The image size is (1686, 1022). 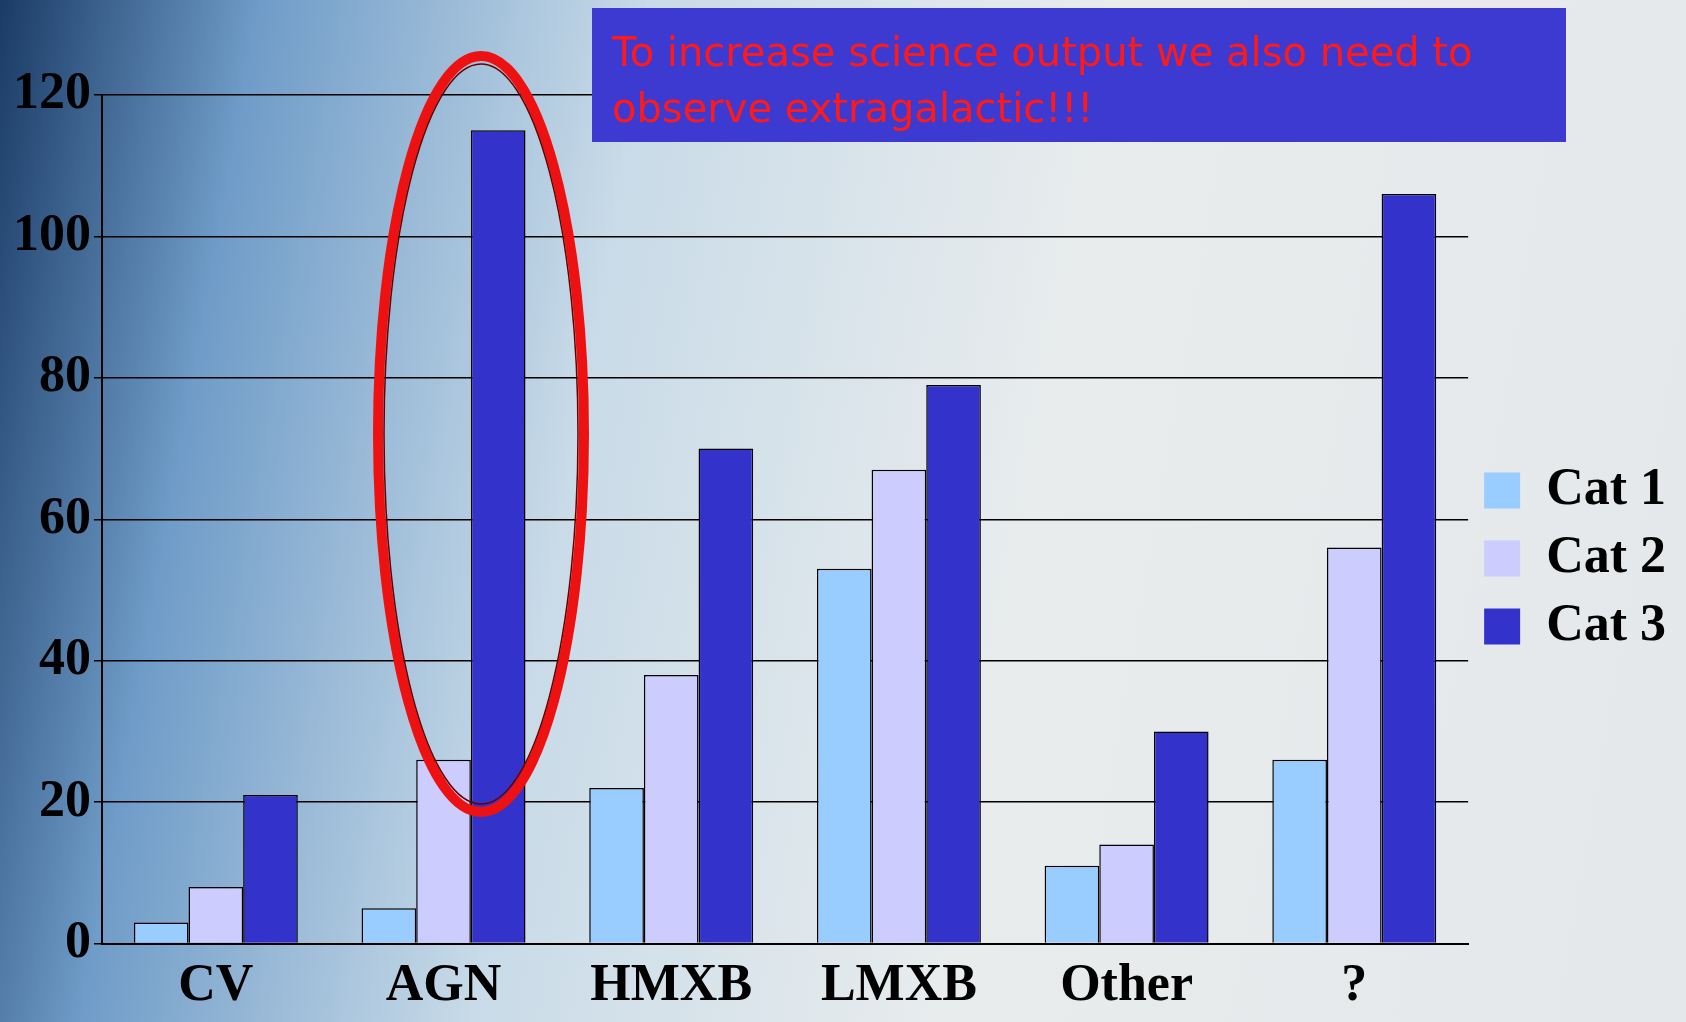 I want to click on legend-label: Cat 3, so click(x=1606, y=622).